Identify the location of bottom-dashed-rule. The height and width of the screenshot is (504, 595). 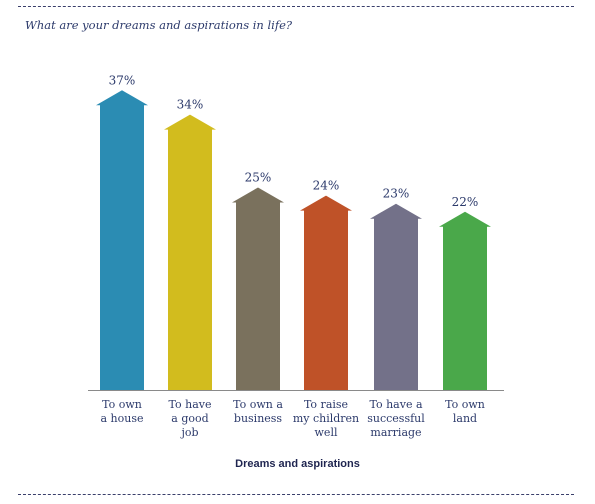
(296, 494).